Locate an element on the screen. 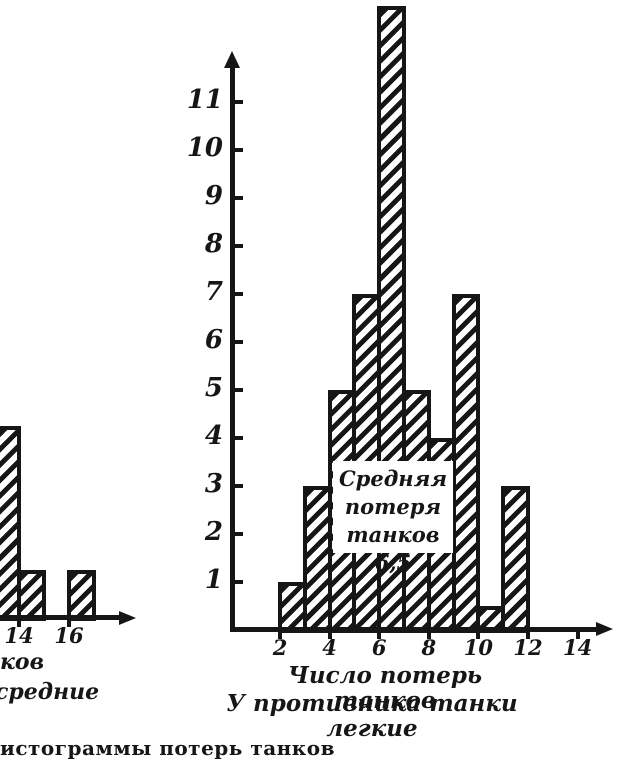 The image size is (620, 765). x-tick-label: 10 is located at coordinates (478, 647).